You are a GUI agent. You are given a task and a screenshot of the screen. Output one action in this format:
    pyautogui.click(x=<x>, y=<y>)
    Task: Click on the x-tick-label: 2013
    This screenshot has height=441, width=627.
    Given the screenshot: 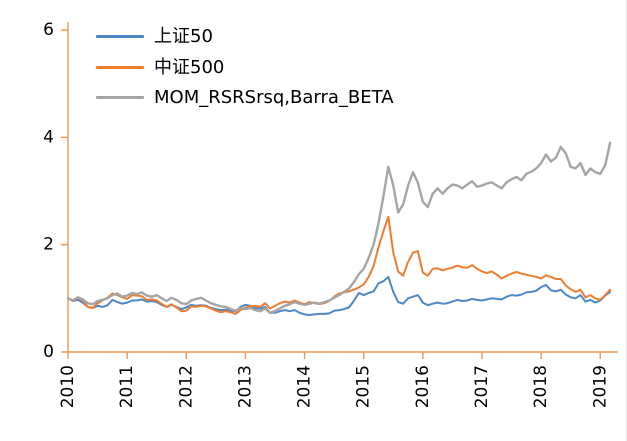 What is the action you would take?
    pyautogui.click(x=245, y=386)
    